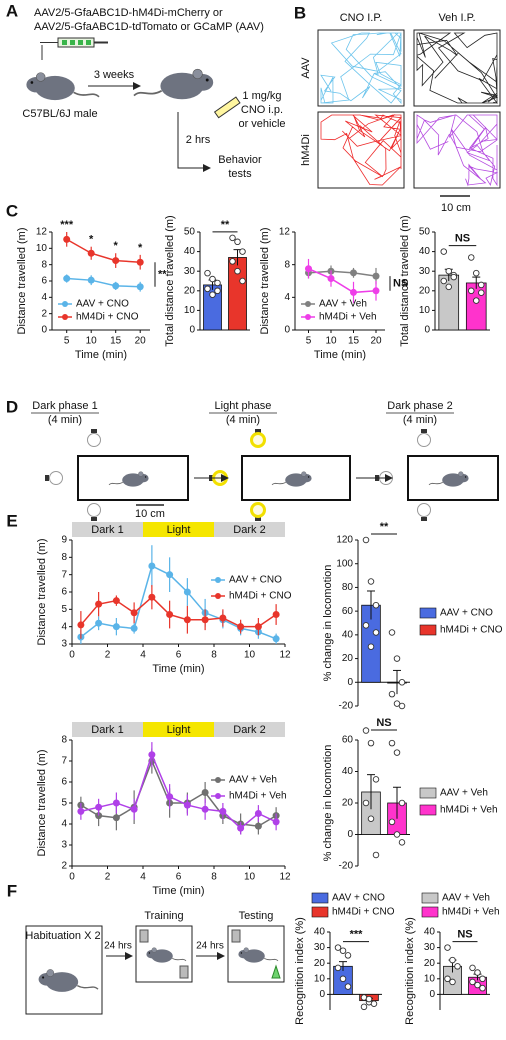  Describe the element at coordinates (306, 150) in the screenshot. I see `label: hM4Di` at that location.